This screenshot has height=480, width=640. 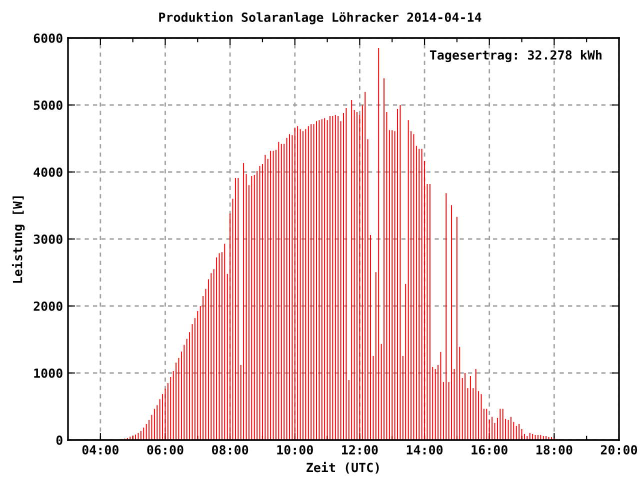 I want to click on y-tick-label: 6000, so click(x=48, y=38).